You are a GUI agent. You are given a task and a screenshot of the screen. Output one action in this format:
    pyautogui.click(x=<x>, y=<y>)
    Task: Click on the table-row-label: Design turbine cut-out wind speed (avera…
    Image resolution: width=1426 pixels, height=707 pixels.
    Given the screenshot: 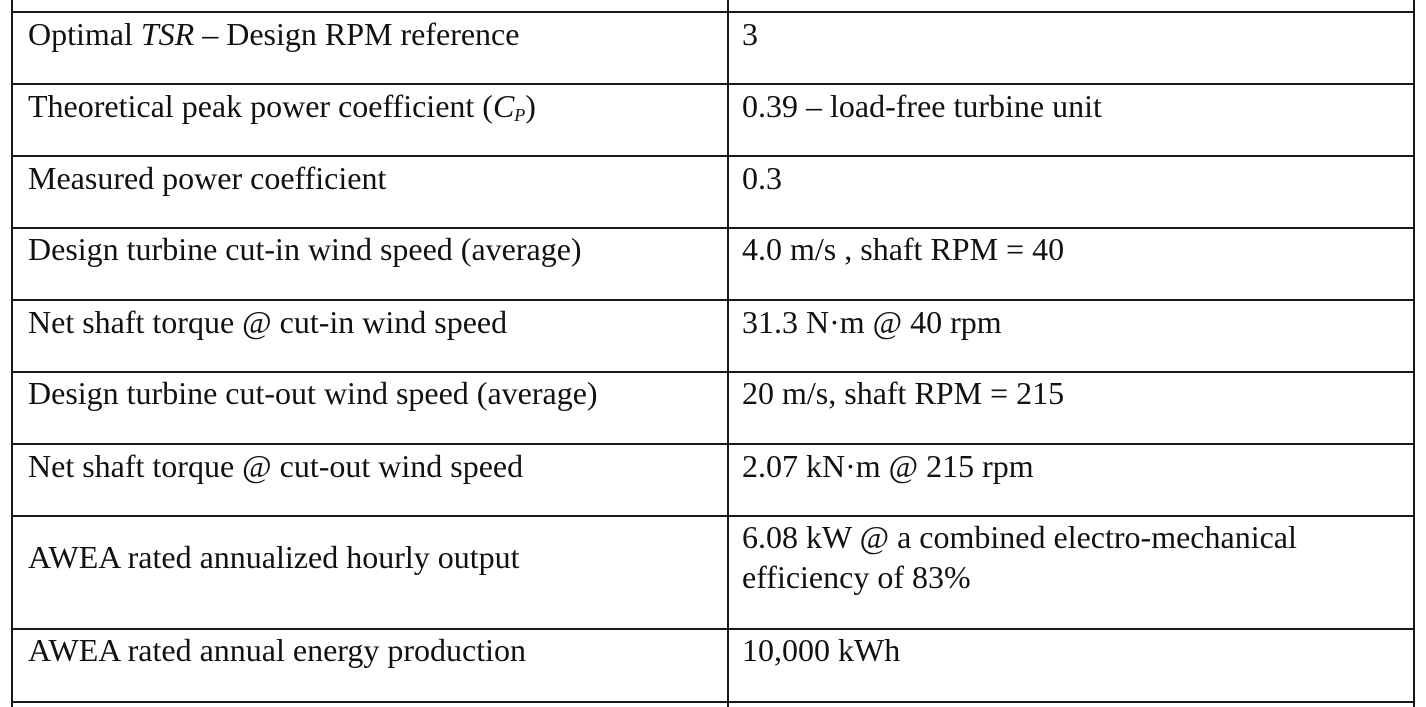 What is the action you would take?
    pyautogui.click(x=313, y=393)
    